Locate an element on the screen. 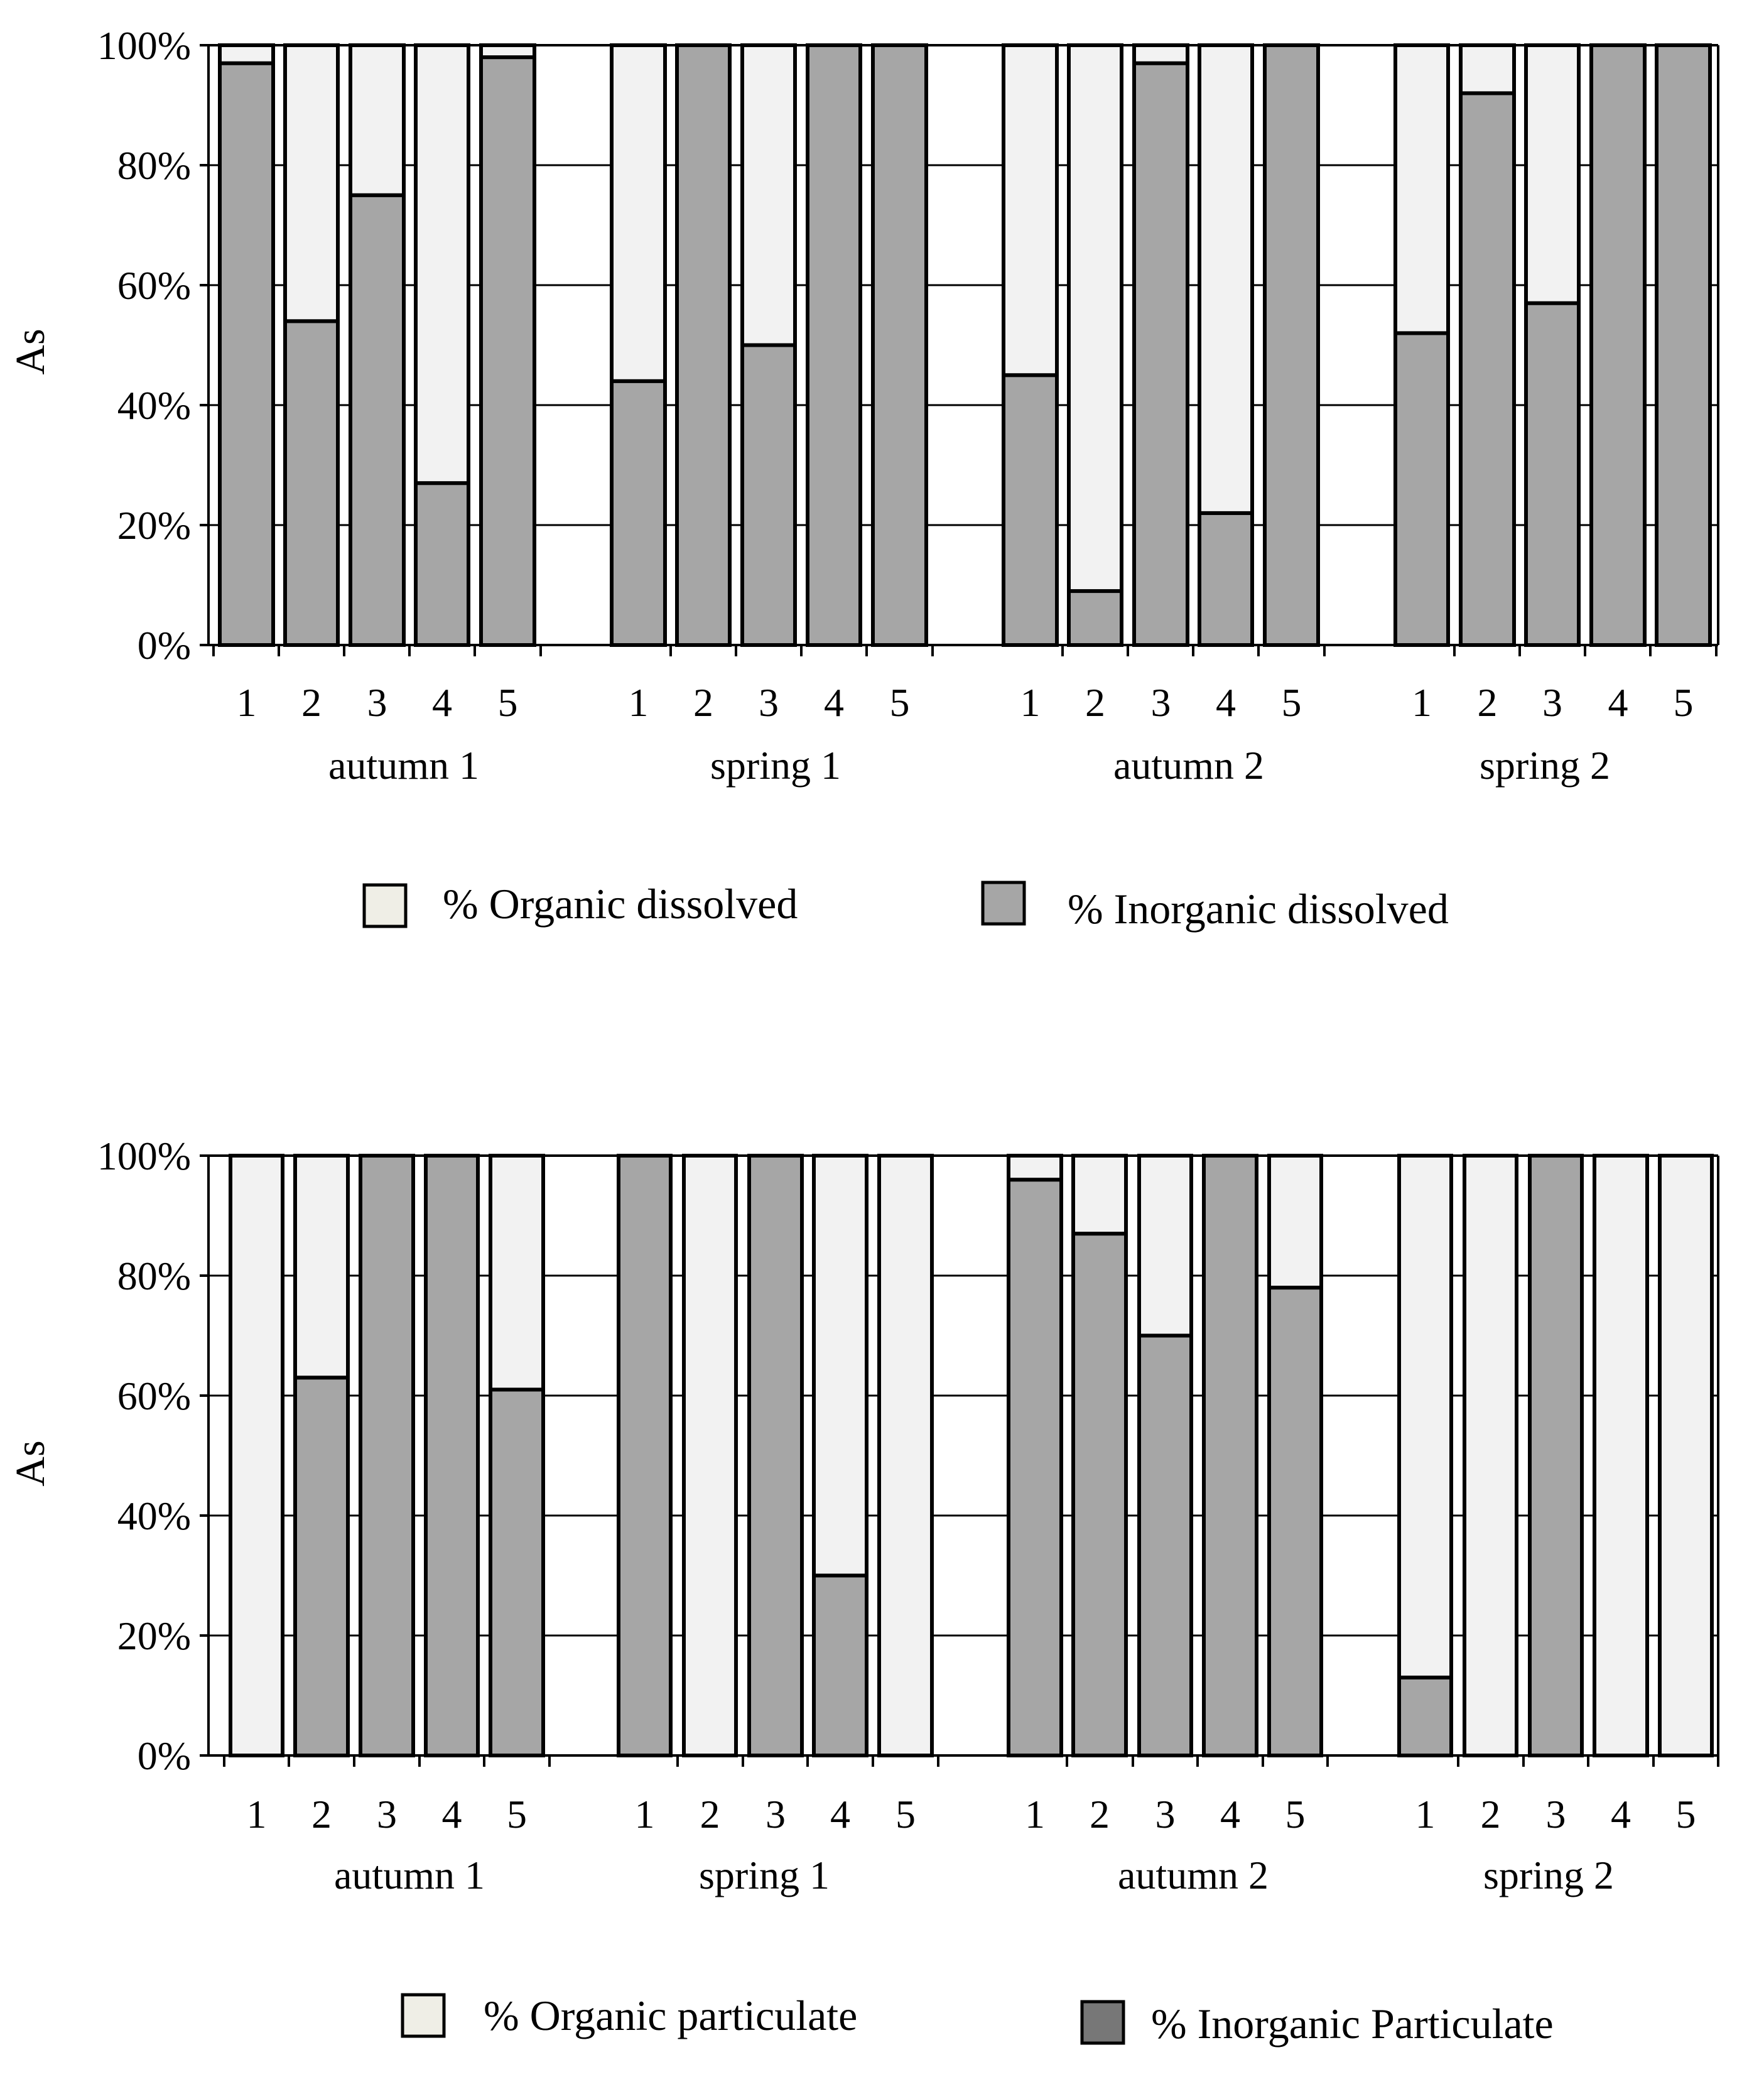 This screenshot has height=2094, width=1764. legend-label: % Organic dissolved is located at coordinates (620, 904).